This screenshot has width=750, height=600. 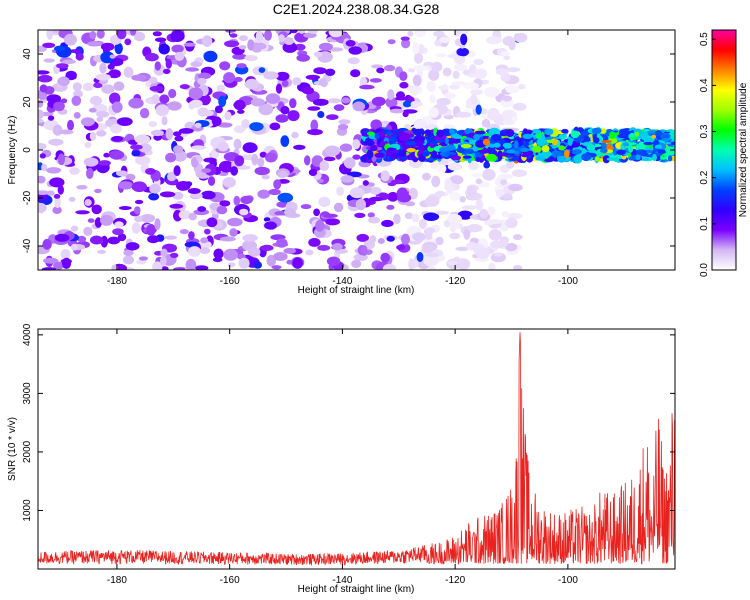 I want to click on colorbar-tick-label: 0.3, so click(x=704, y=131).